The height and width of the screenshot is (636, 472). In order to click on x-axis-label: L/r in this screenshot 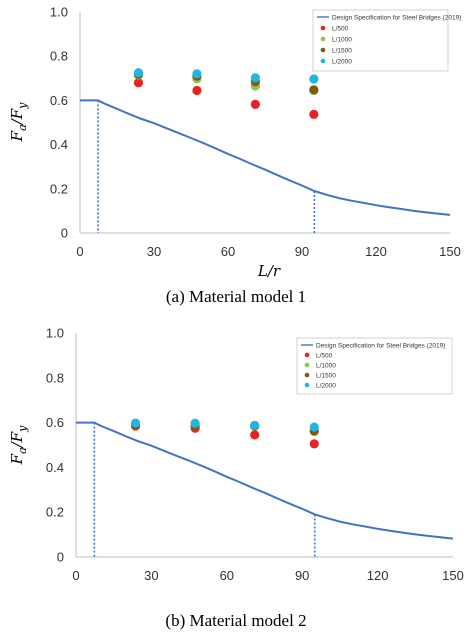, I will do `click(269, 271)`.